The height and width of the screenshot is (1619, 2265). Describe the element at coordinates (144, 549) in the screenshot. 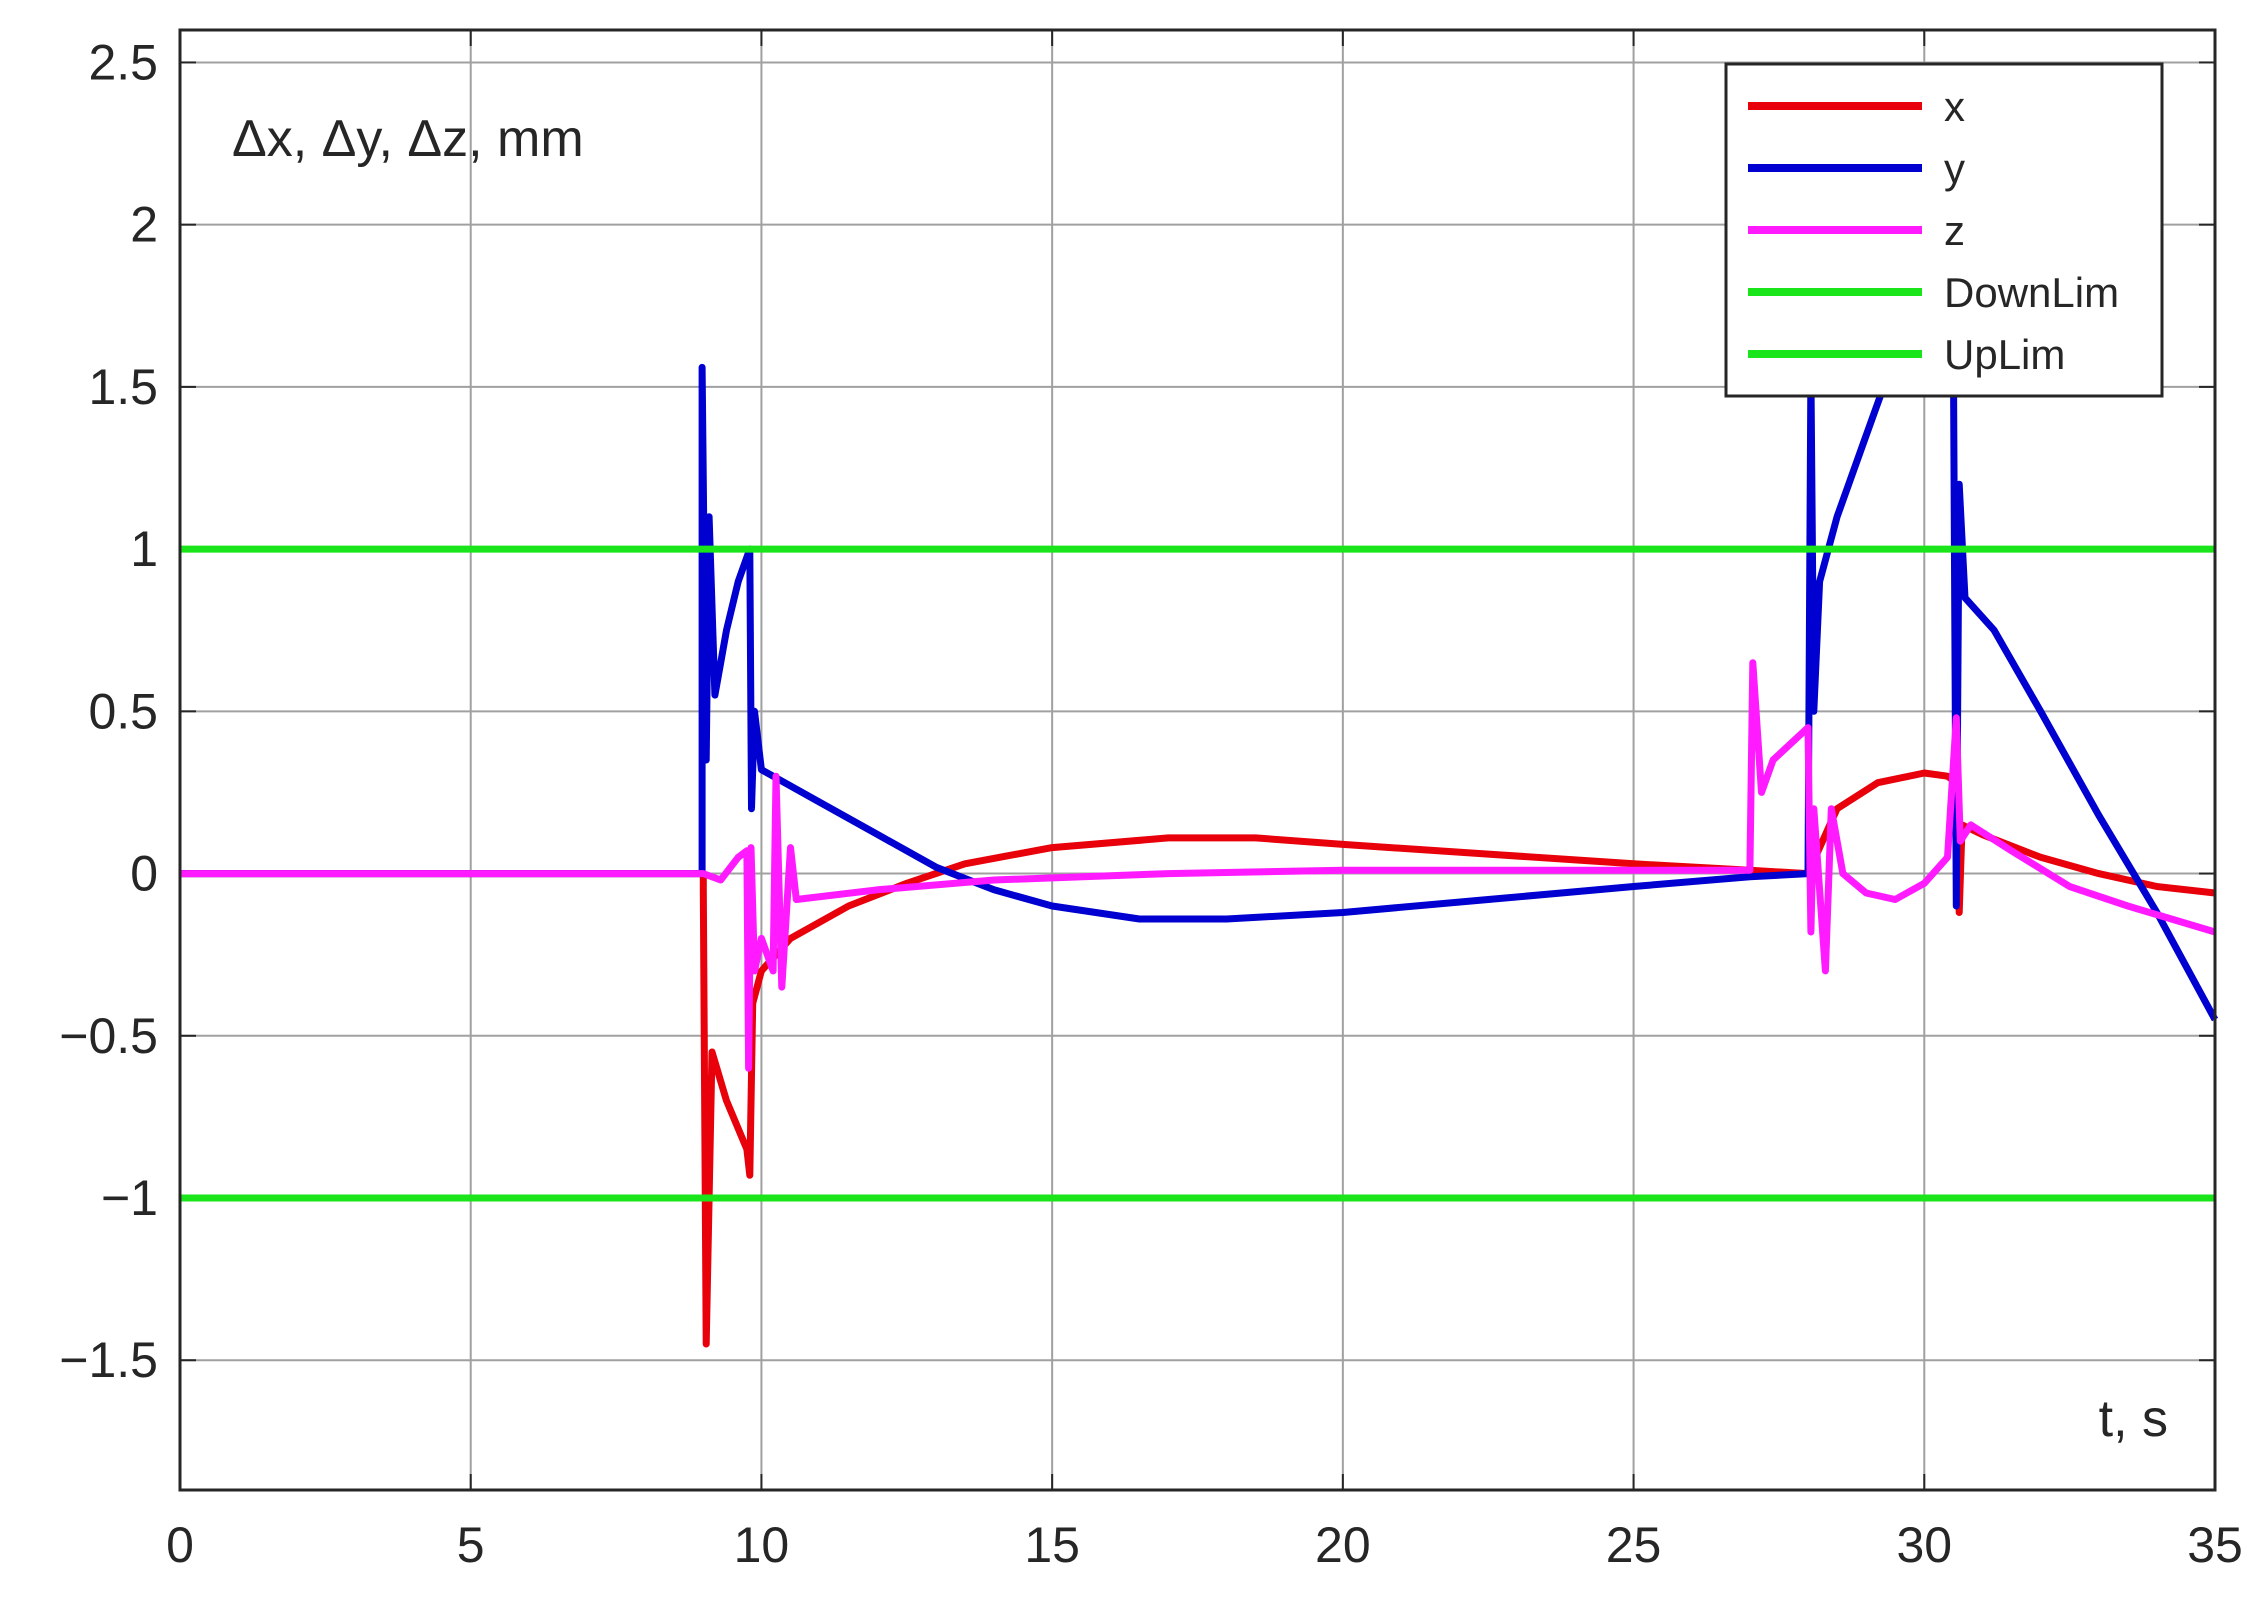

I see `y-tick-label: 1` at that location.